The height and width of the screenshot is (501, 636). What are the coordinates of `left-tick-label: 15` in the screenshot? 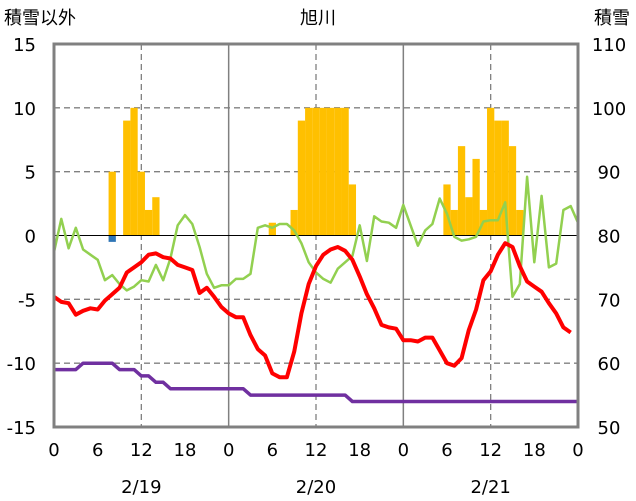 It's located at (24, 45).